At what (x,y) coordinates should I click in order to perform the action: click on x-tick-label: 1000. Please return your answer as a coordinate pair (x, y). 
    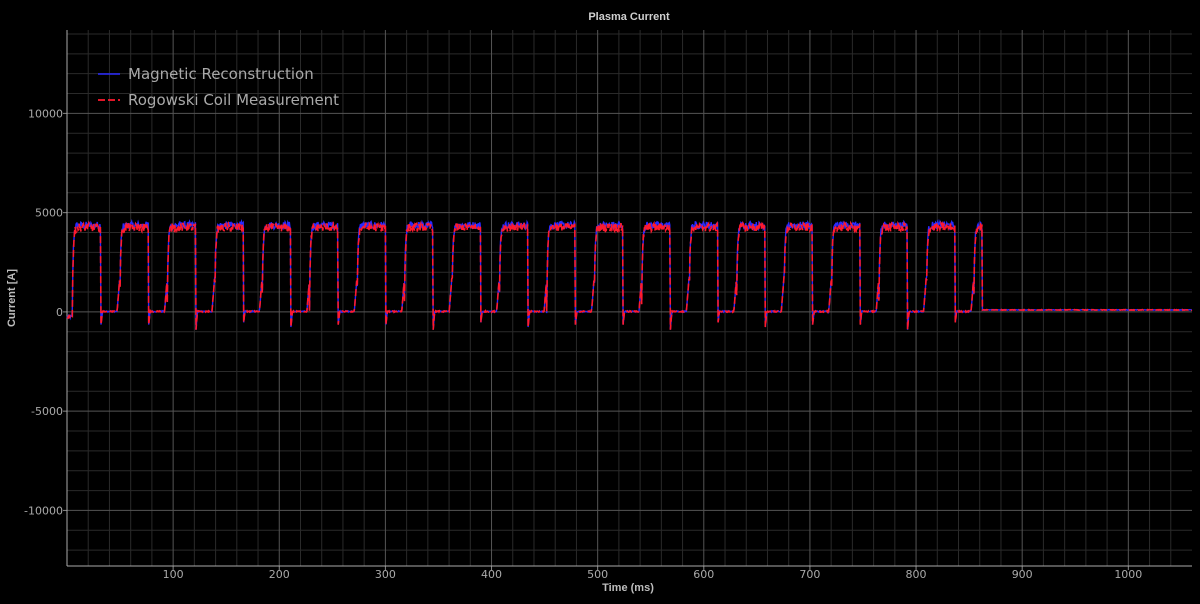
    Looking at the image, I should click on (1128, 574).